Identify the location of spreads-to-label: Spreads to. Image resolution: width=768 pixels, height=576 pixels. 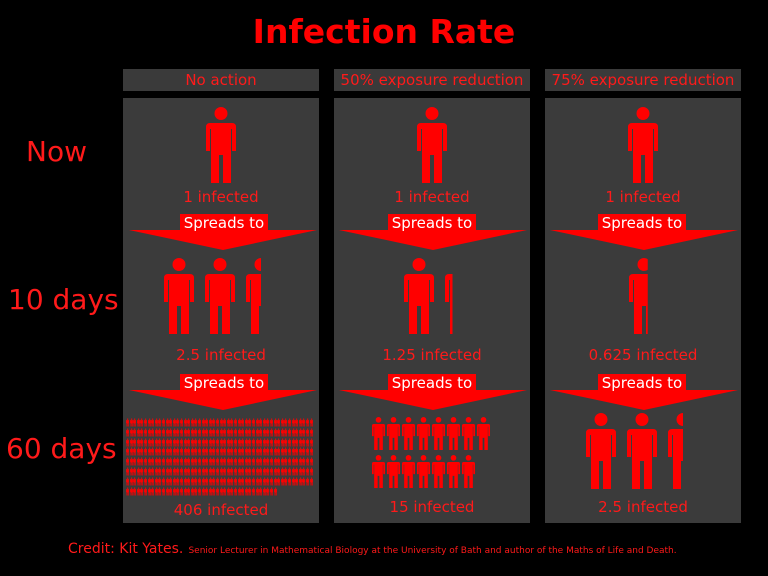
(224, 383).